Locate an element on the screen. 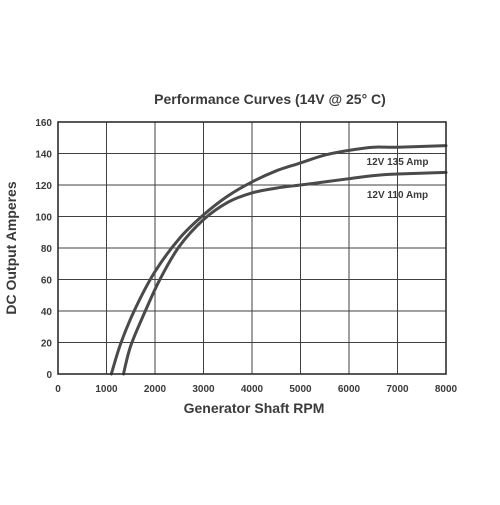  x-tick-label: 6000 is located at coordinates (349, 389).